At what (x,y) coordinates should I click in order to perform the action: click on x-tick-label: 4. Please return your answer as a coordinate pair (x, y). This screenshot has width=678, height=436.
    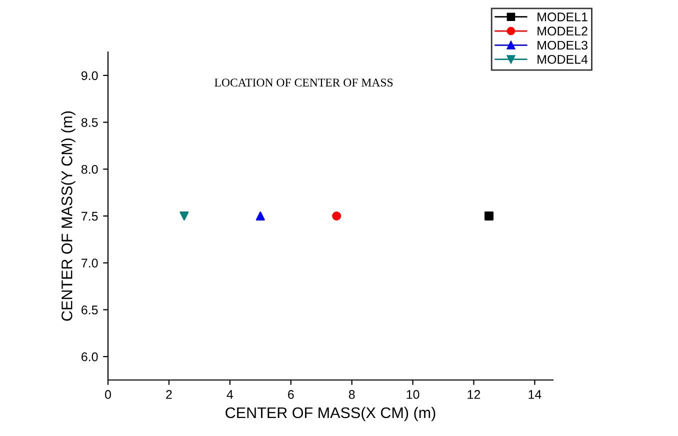
    Looking at the image, I should click on (230, 394).